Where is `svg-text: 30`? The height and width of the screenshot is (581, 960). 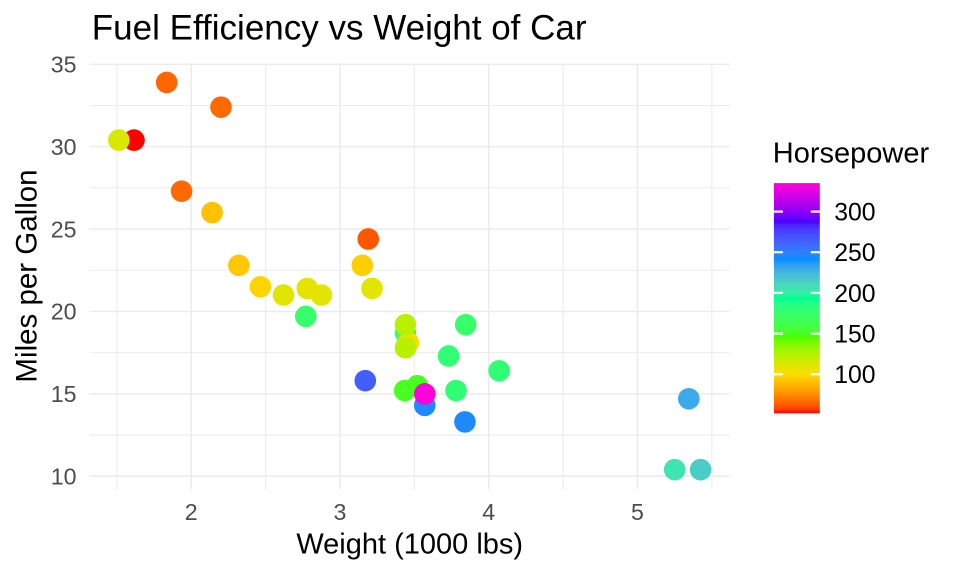
svg-text: 30 is located at coordinates (64, 147).